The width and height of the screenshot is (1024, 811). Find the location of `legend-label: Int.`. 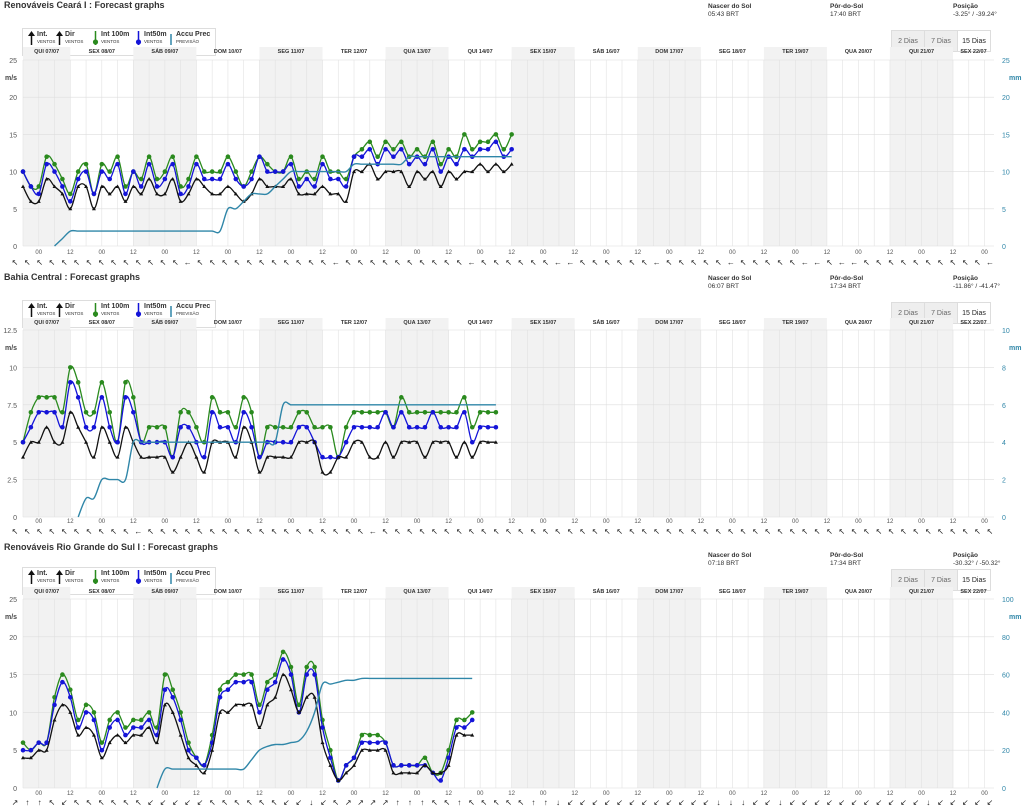

legend-label: Int. is located at coordinates (42, 306).